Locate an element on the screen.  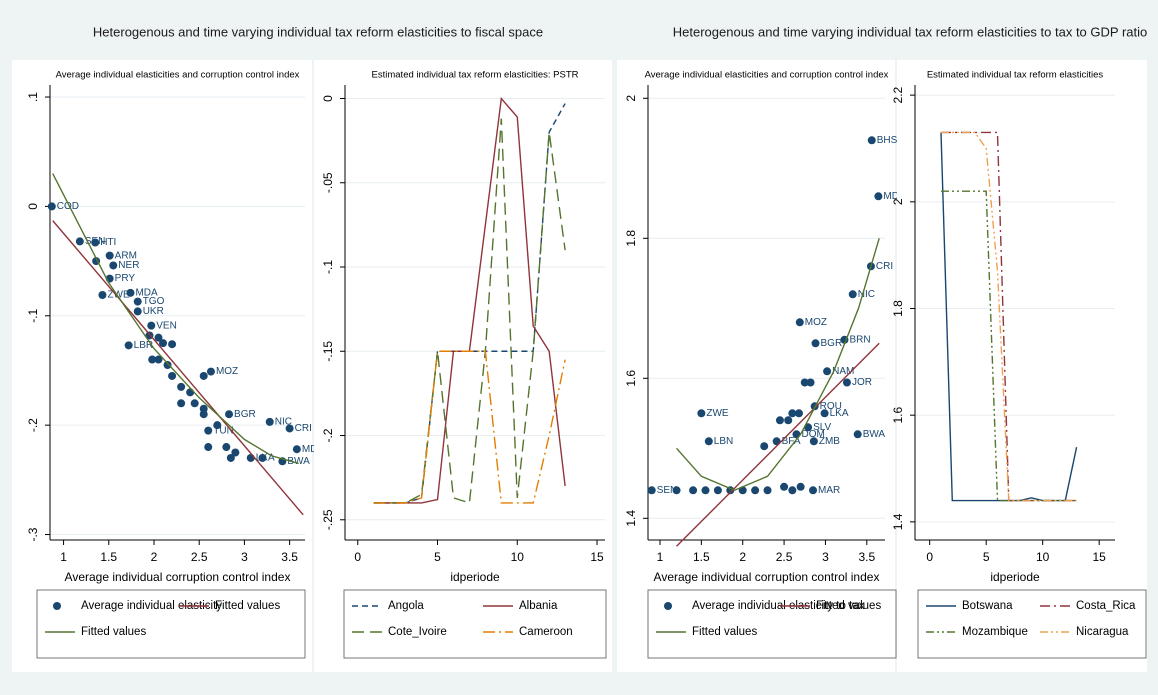
y-tick-label: 2.2 is located at coordinates (898, 94).